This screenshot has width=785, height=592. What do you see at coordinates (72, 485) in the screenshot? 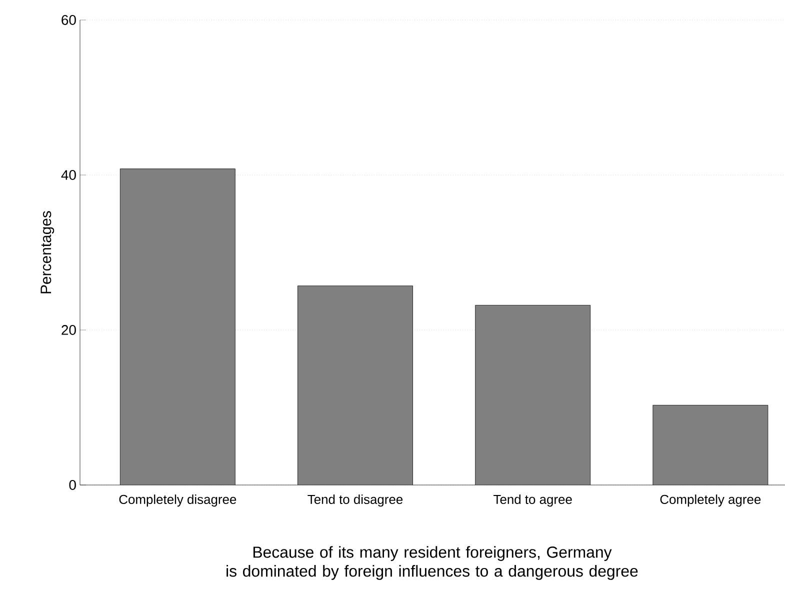
I see `y-tick-label: 0` at bounding box center [72, 485].